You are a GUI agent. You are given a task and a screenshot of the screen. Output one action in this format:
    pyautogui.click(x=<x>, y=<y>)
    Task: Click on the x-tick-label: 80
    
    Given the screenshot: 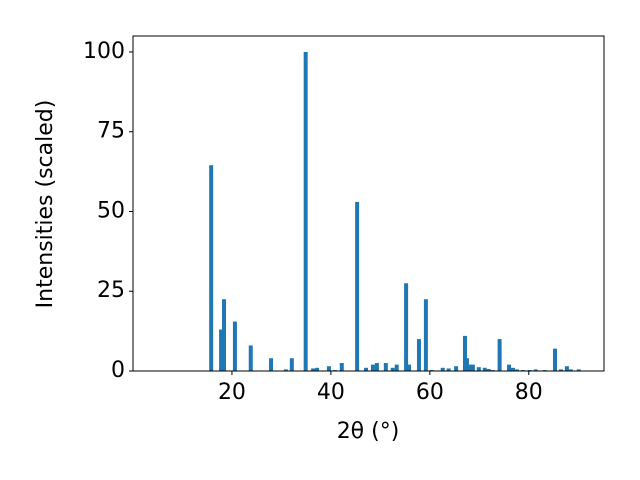 What is the action you would take?
    pyautogui.click(x=529, y=392)
    